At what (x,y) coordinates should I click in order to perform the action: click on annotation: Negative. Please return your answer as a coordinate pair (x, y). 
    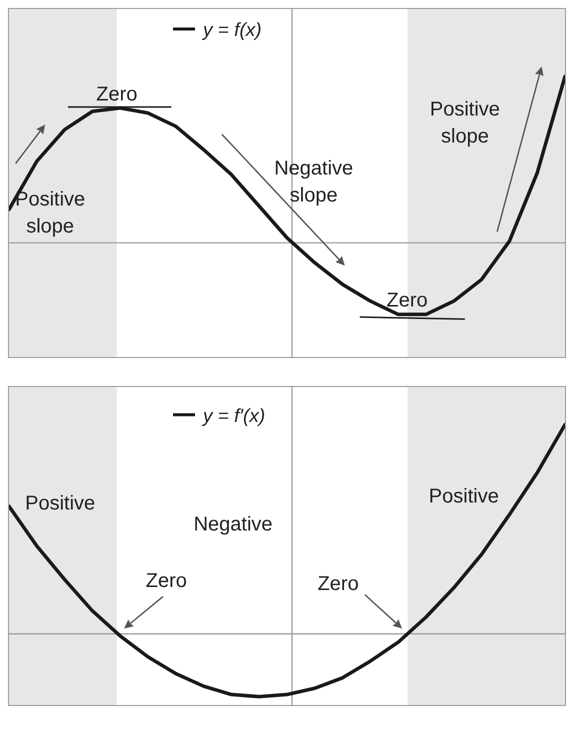
    Looking at the image, I should click on (233, 525).